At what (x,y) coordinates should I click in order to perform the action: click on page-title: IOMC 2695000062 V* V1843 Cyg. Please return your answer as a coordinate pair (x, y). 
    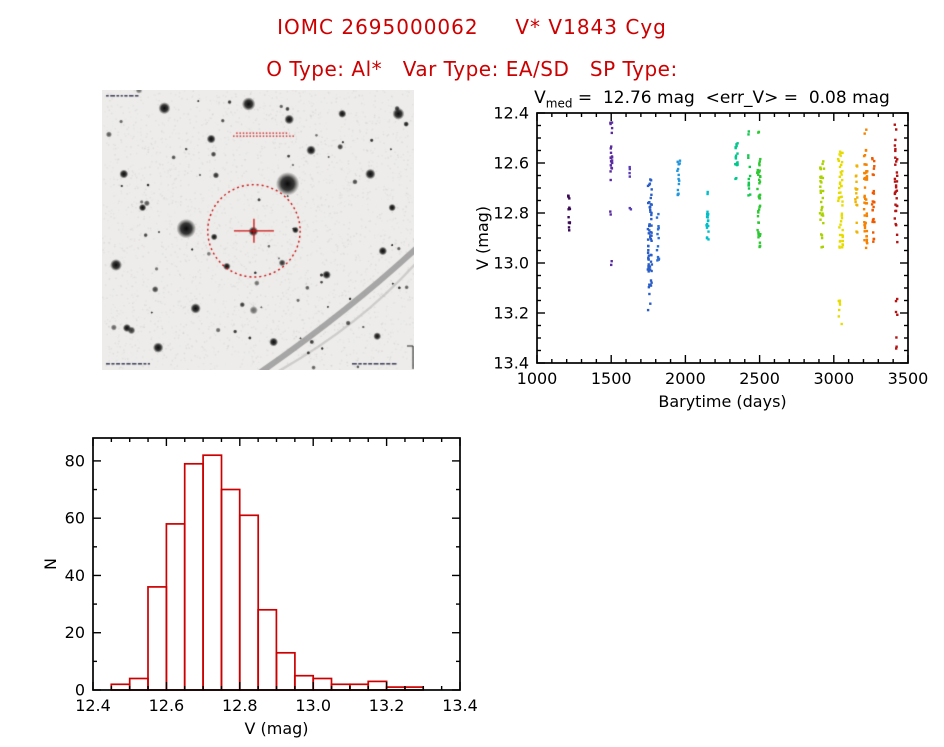
    Looking at the image, I should click on (472, 27).